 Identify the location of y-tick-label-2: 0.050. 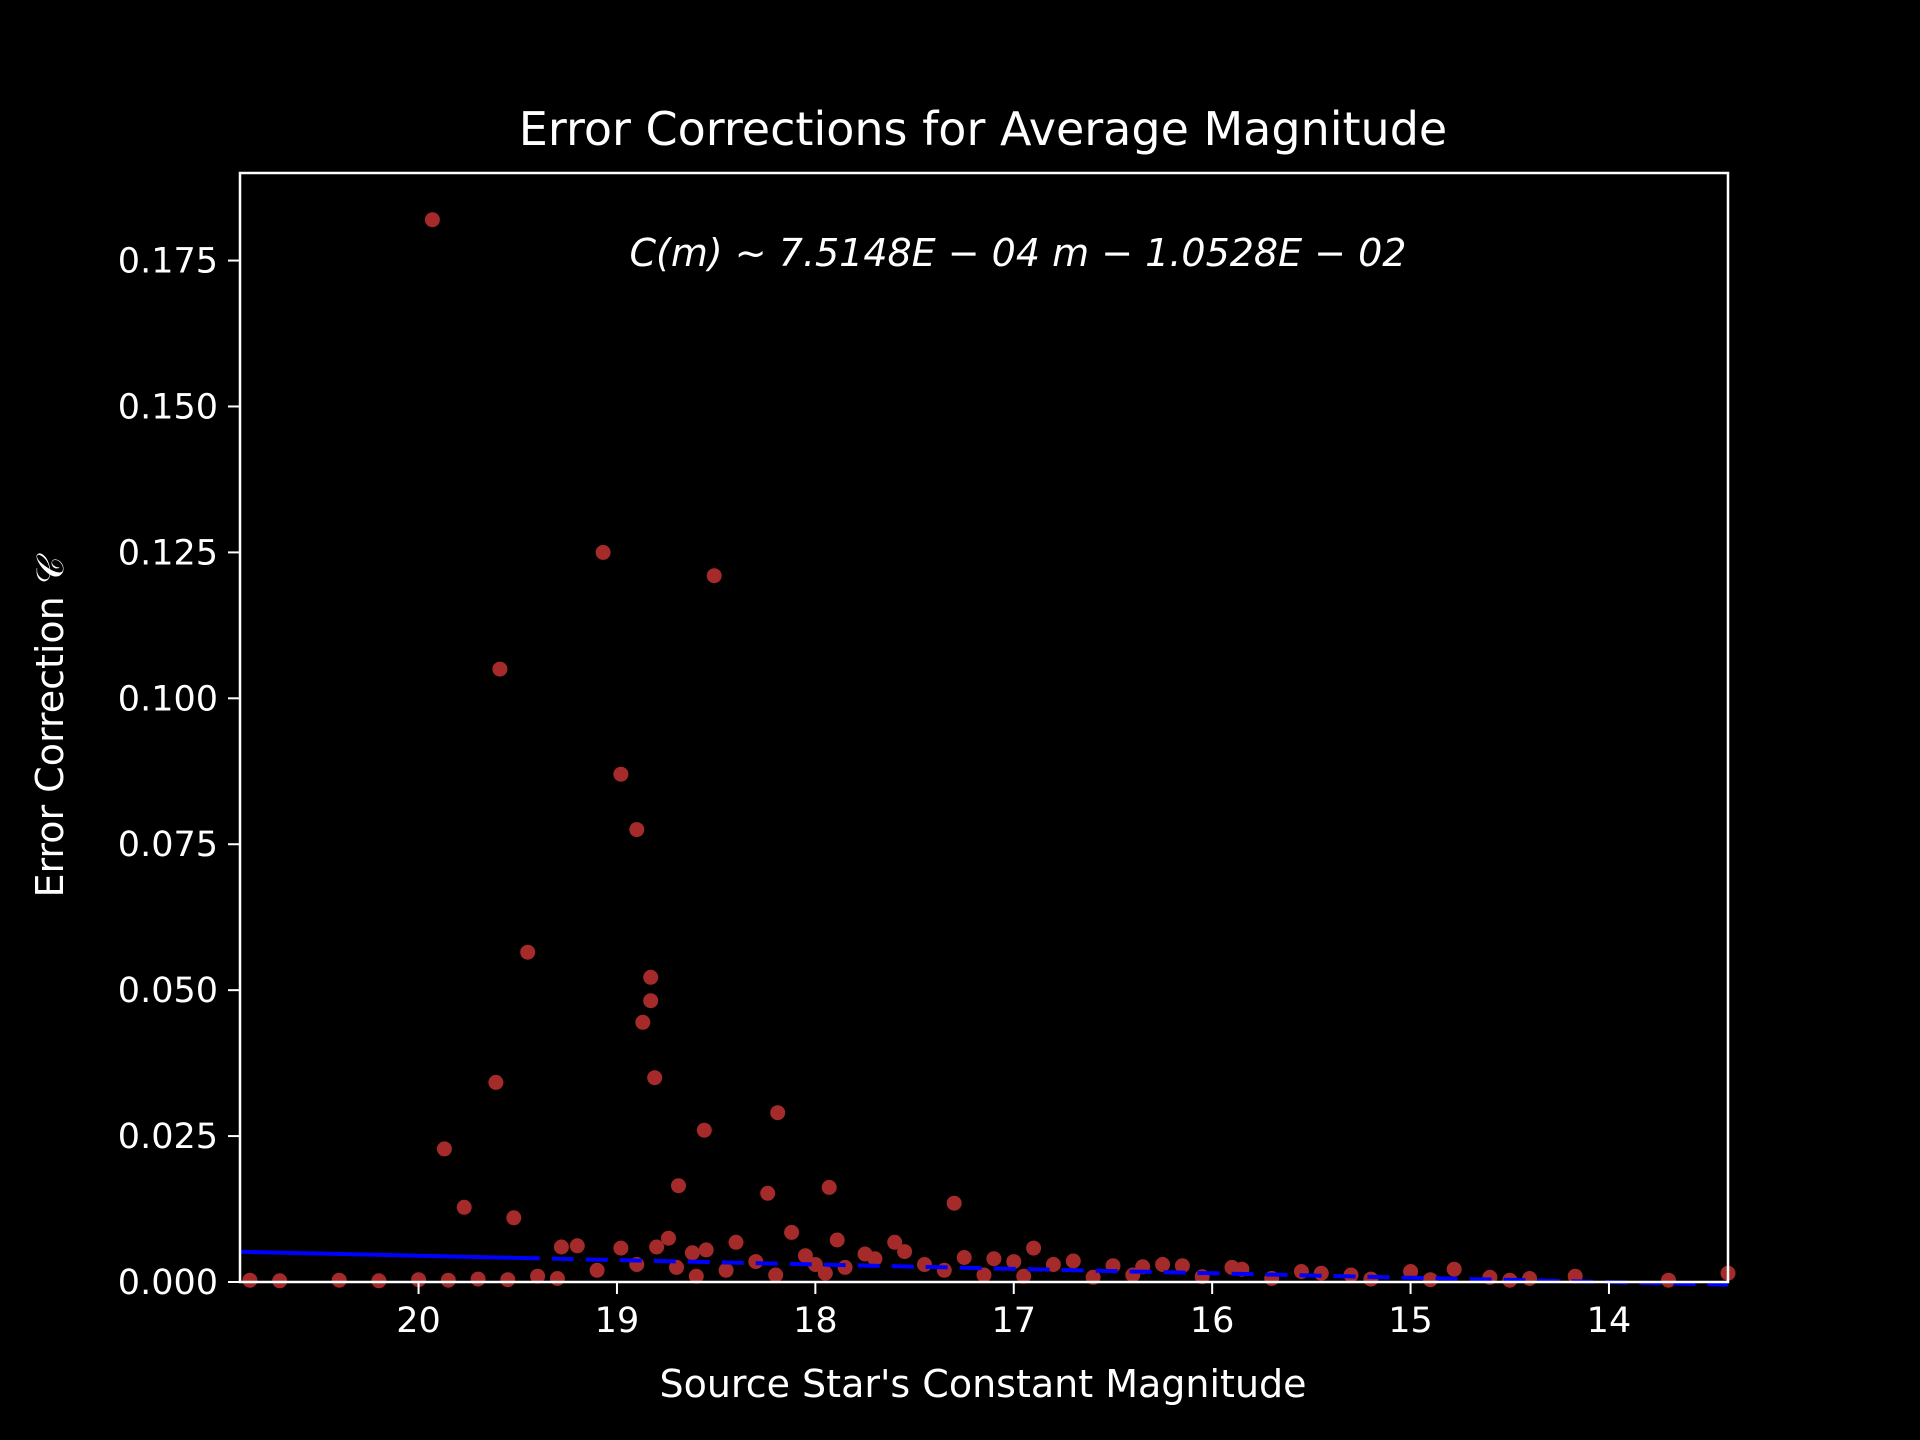
(168, 991).